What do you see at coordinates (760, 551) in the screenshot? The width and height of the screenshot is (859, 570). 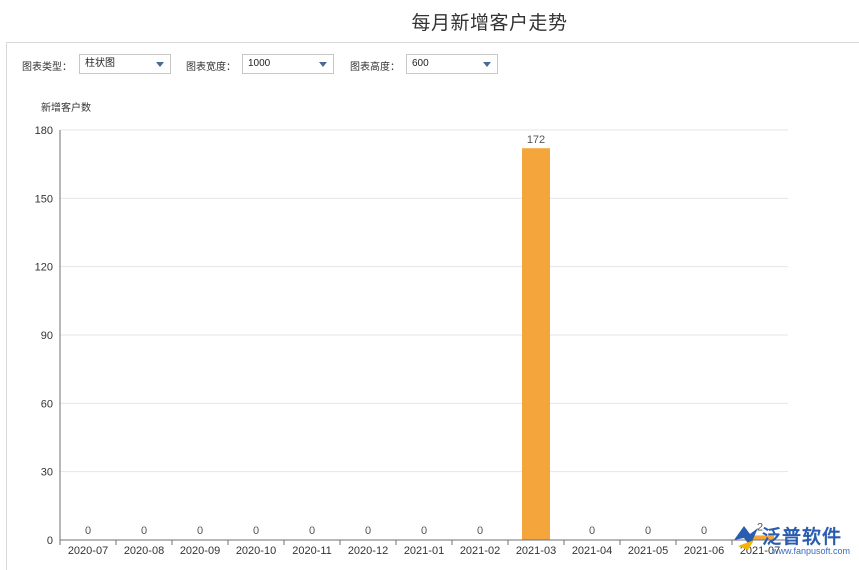 I see `x-tick-label: 2021-07` at bounding box center [760, 551].